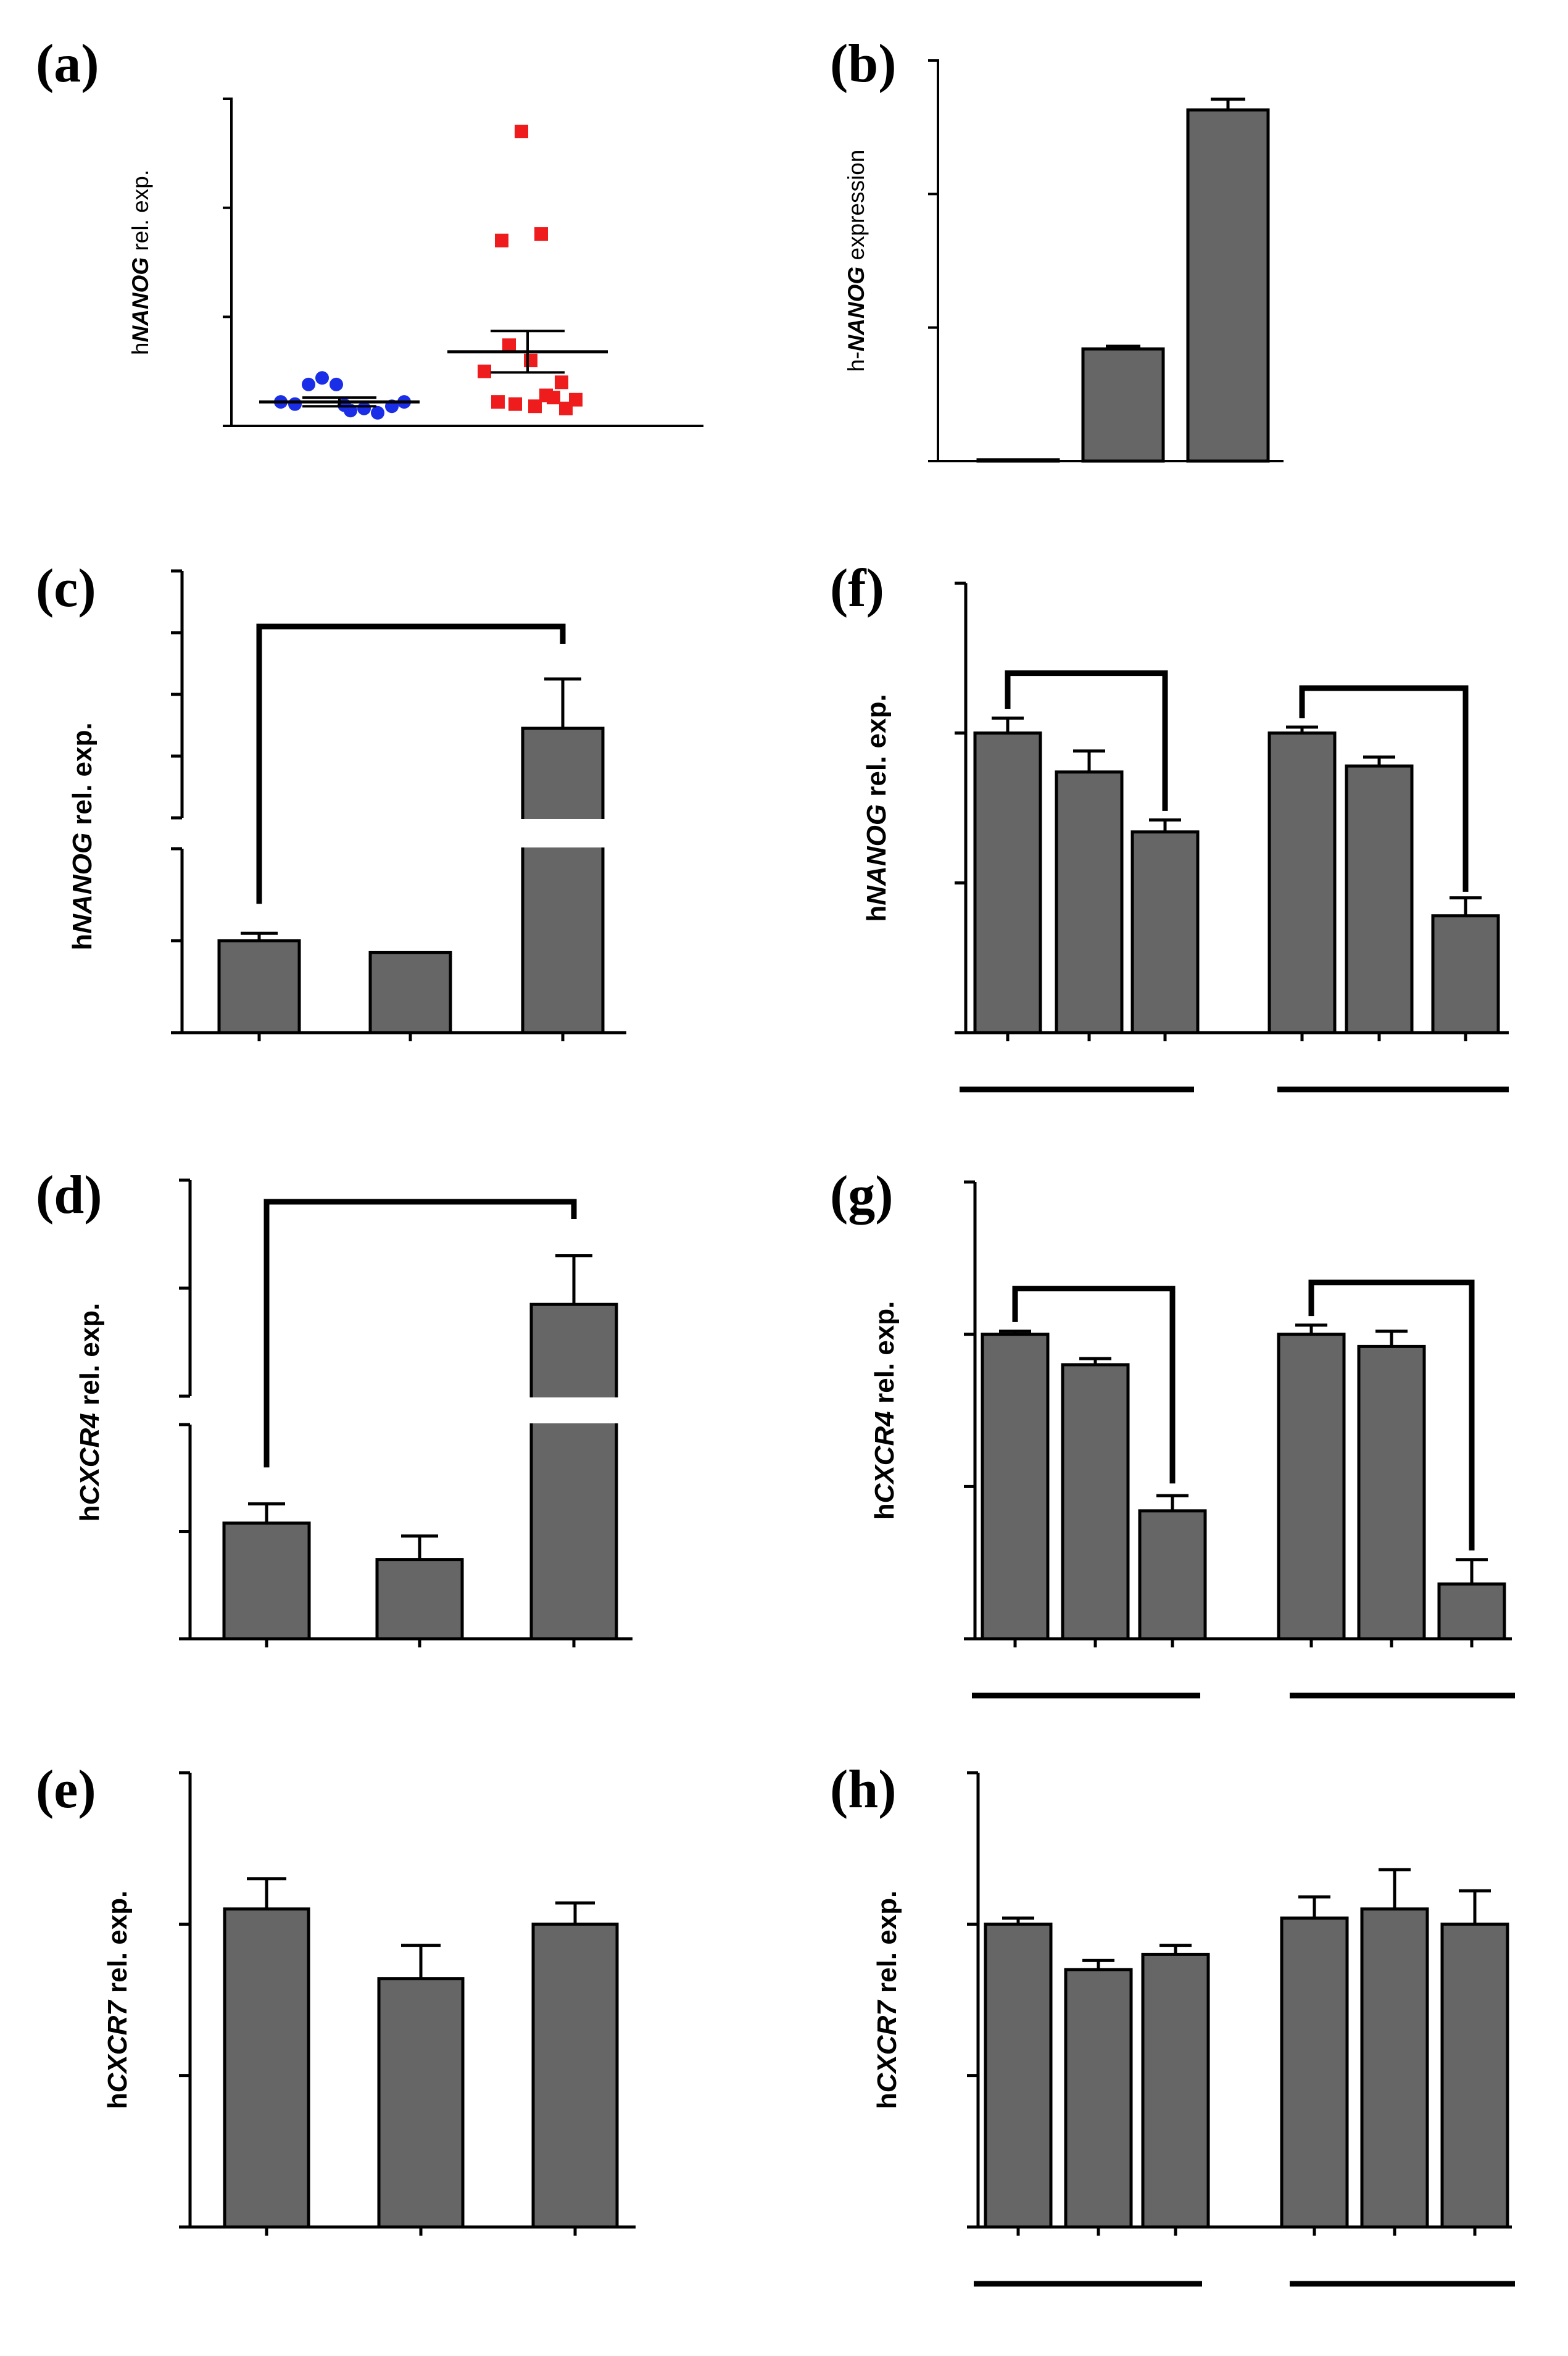 The height and width of the screenshot is (2356, 1568). I want to click on y-label-suffix: expression, so click(856, 208).